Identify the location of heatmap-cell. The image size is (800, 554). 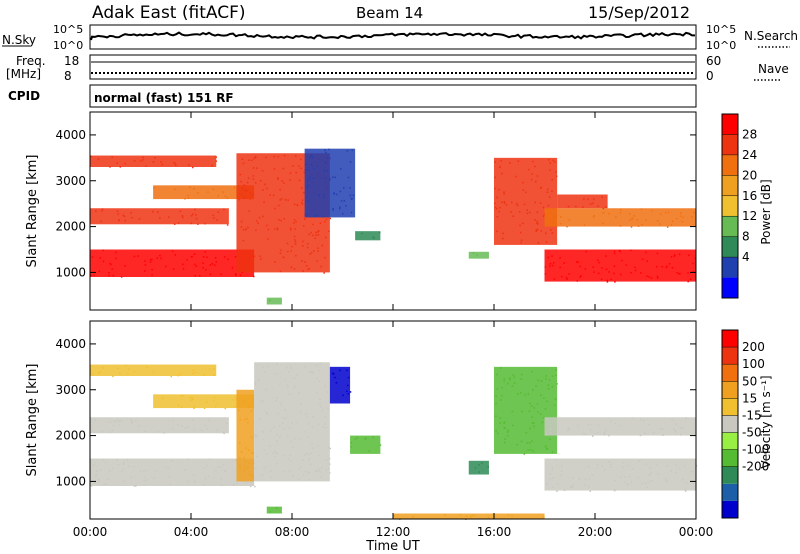
(204, 192).